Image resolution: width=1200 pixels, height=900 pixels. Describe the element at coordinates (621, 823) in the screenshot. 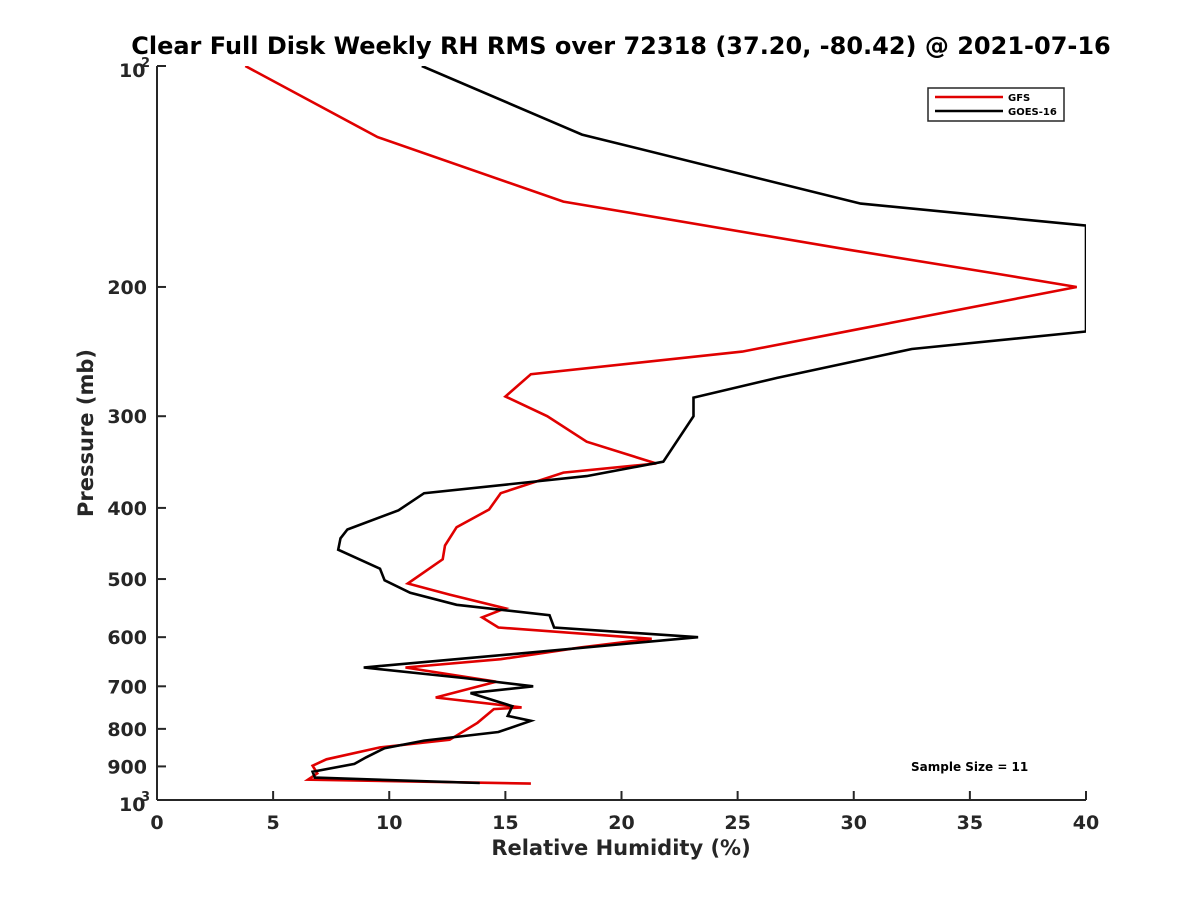

I see `x-tick-label: 20` at that location.